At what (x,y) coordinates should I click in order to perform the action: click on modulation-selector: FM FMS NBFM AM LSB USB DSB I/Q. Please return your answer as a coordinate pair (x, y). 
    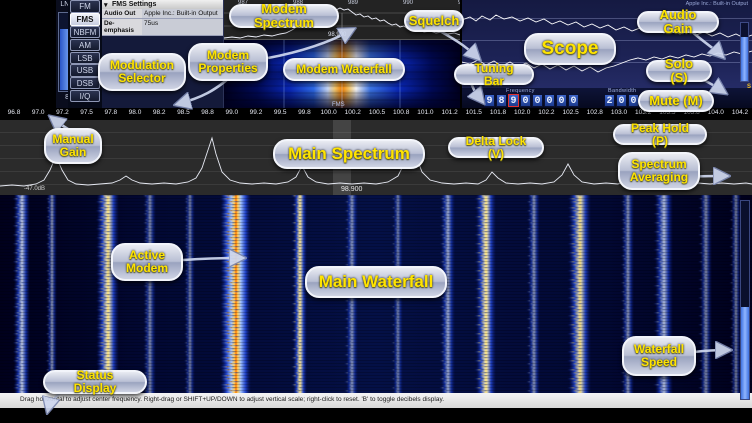
    Looking at the image, I should click on (85, 54).